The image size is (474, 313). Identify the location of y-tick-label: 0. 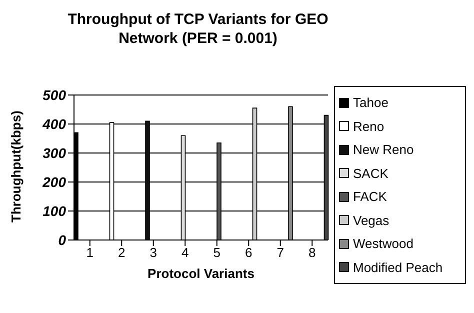
(62, 240).